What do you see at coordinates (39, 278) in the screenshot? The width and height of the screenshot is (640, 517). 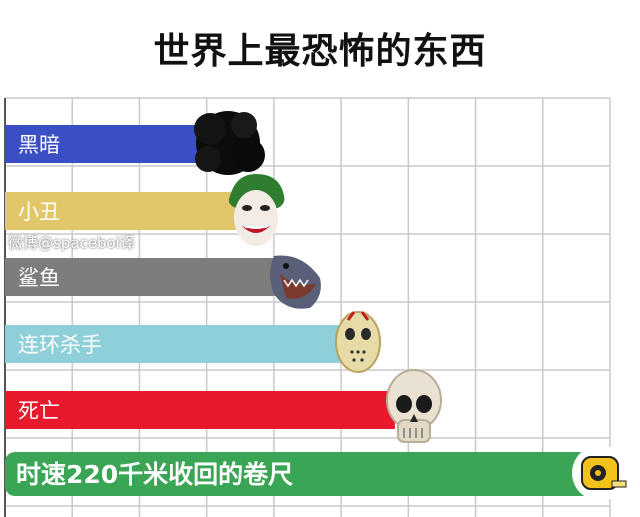 I see `bar-label-3: 鲨鱼` at bounding box center [39, 278].